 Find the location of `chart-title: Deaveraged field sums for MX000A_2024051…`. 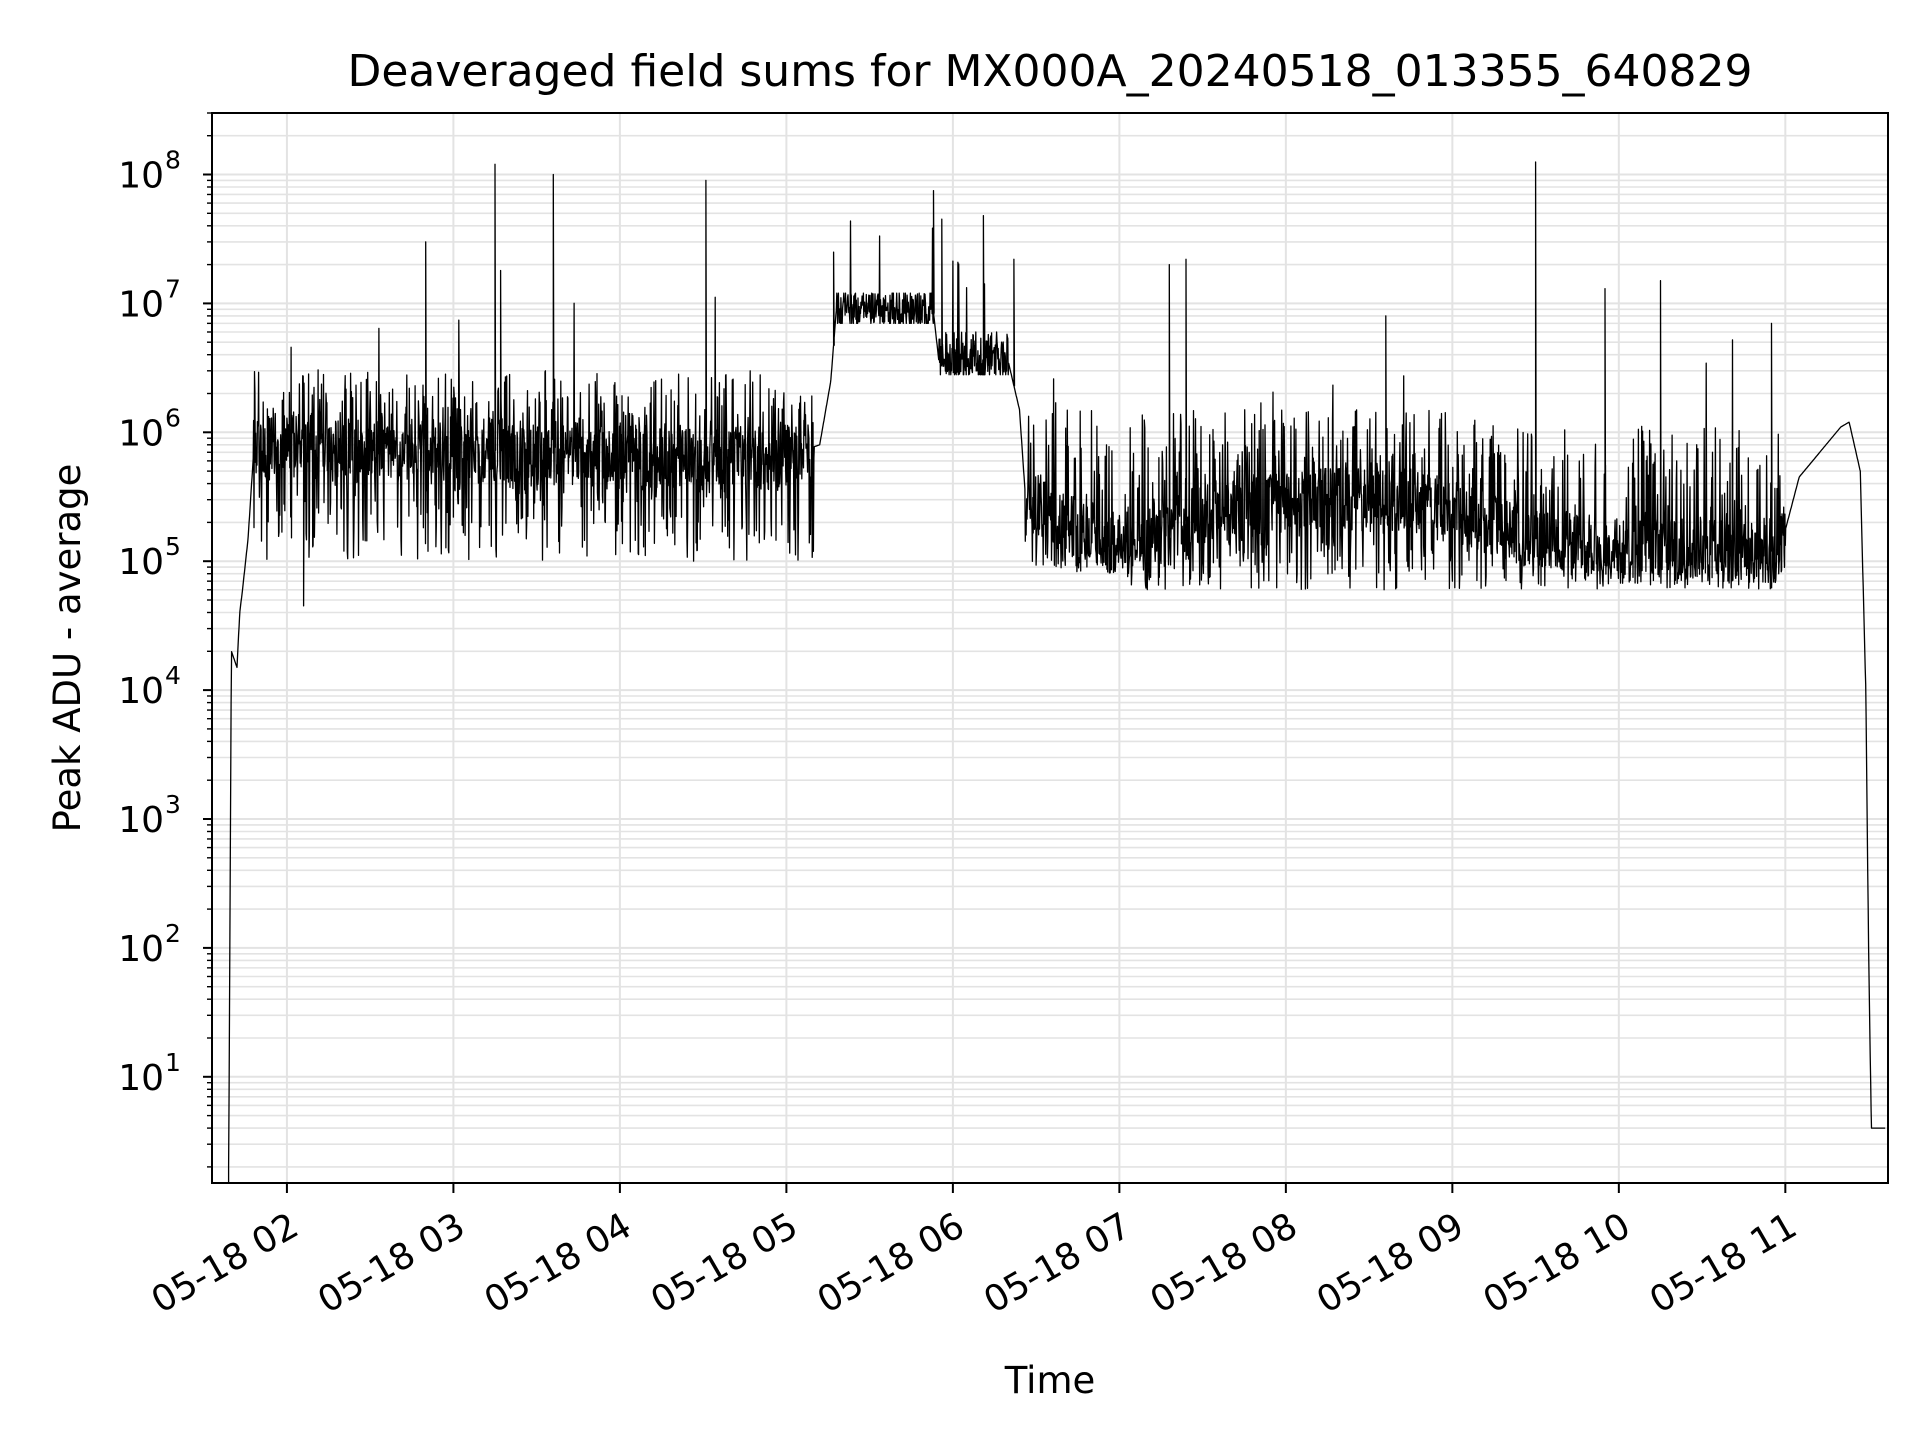

chart-title: Deaveraged field sums for MX000A_2024051… is located at coordinates (1049, 71).